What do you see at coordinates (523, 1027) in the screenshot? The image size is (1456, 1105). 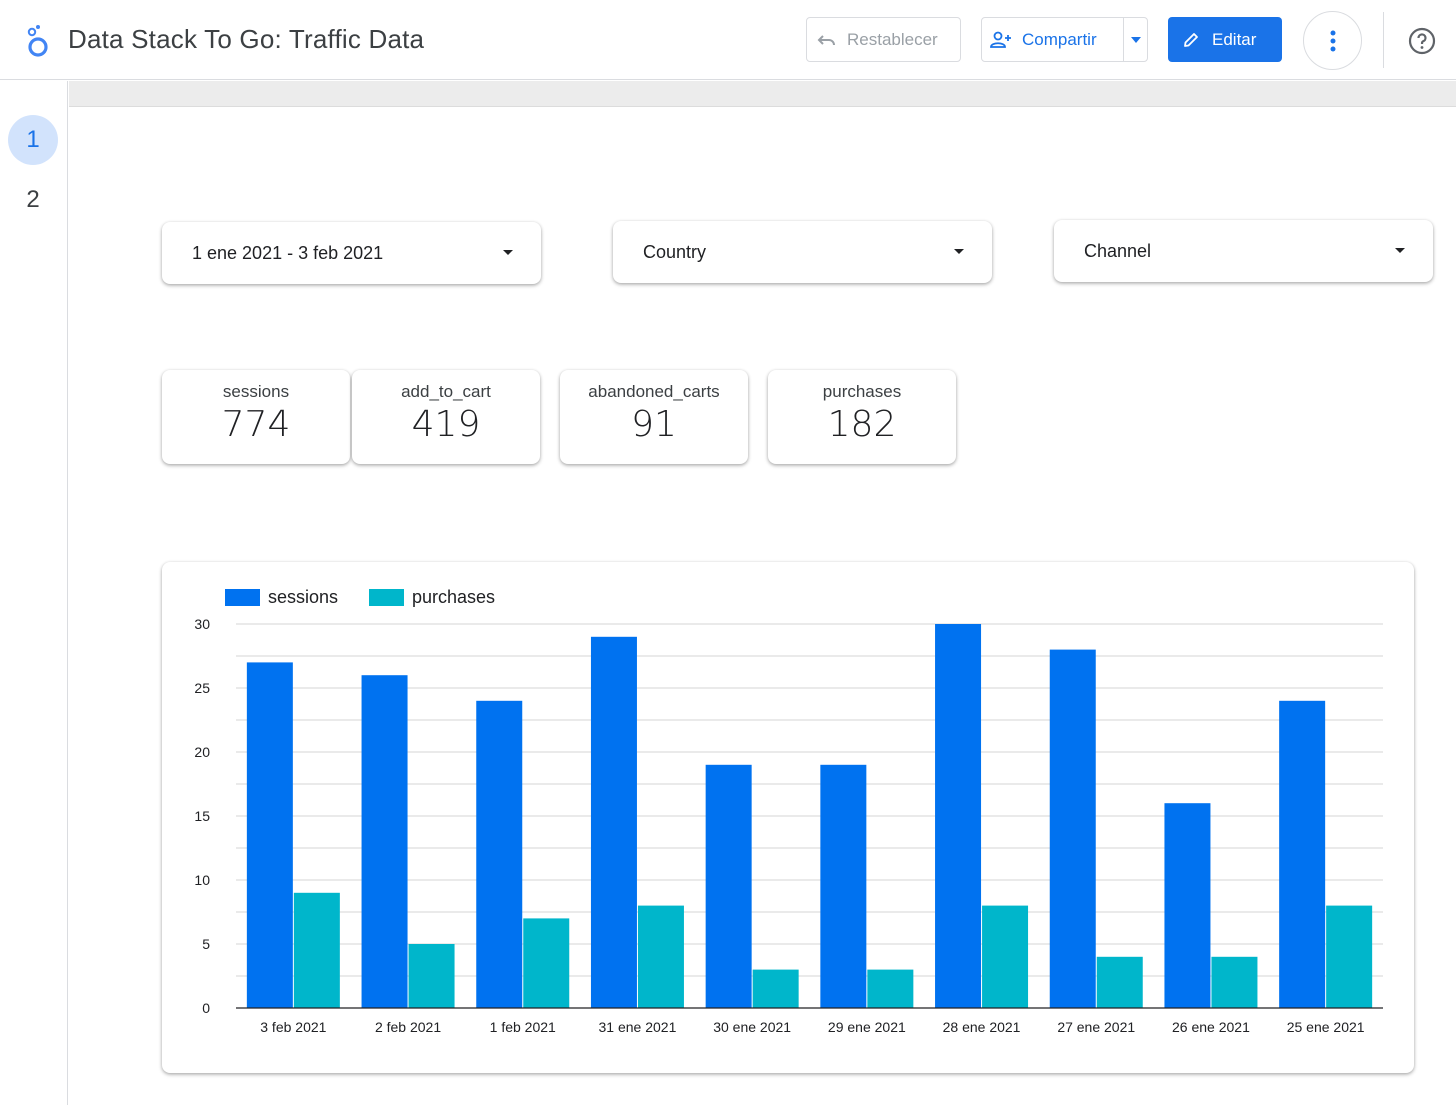 I see `x-tick-label: 1 feb 2021` at bounding box center [523, 1027].